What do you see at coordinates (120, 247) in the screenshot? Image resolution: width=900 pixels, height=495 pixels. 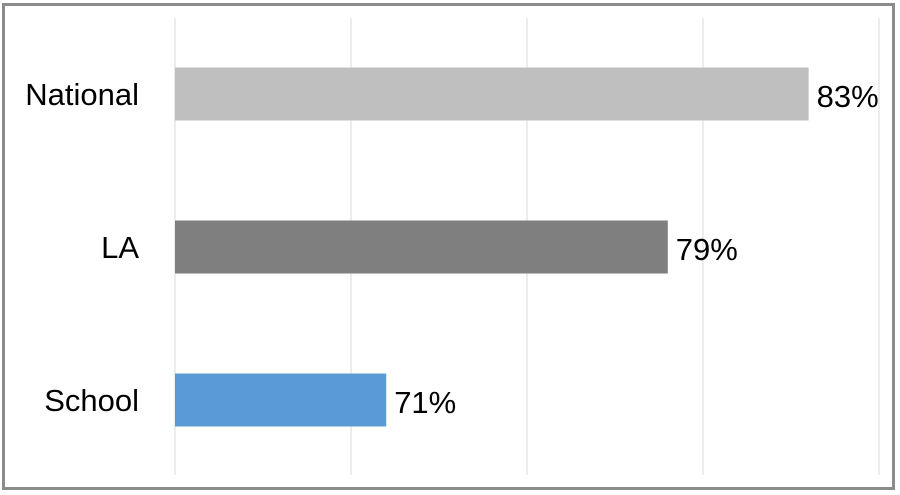 I see `category-label-la: LA` at bounding box center [120, 247].